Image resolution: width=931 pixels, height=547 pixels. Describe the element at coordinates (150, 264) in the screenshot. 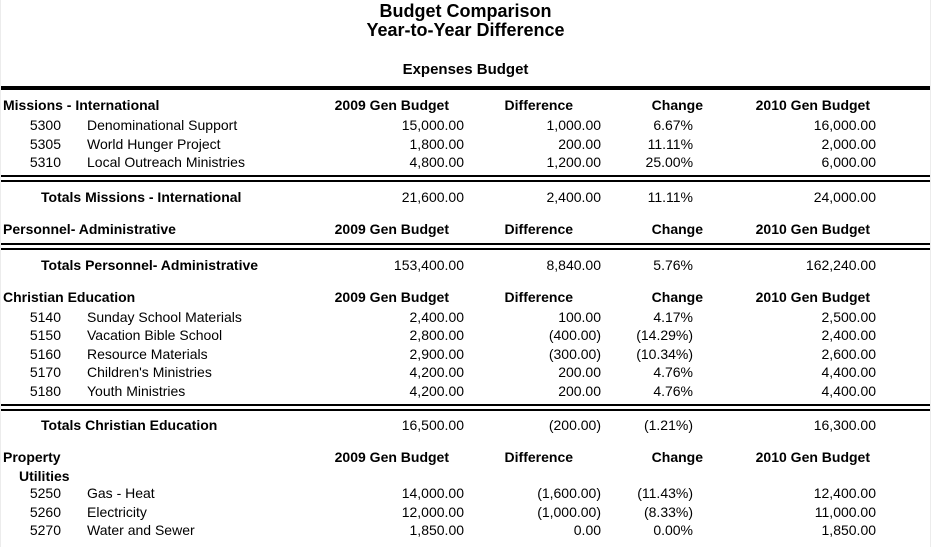

I see `totals-label: Totals Personnel- Administrative` at that location.